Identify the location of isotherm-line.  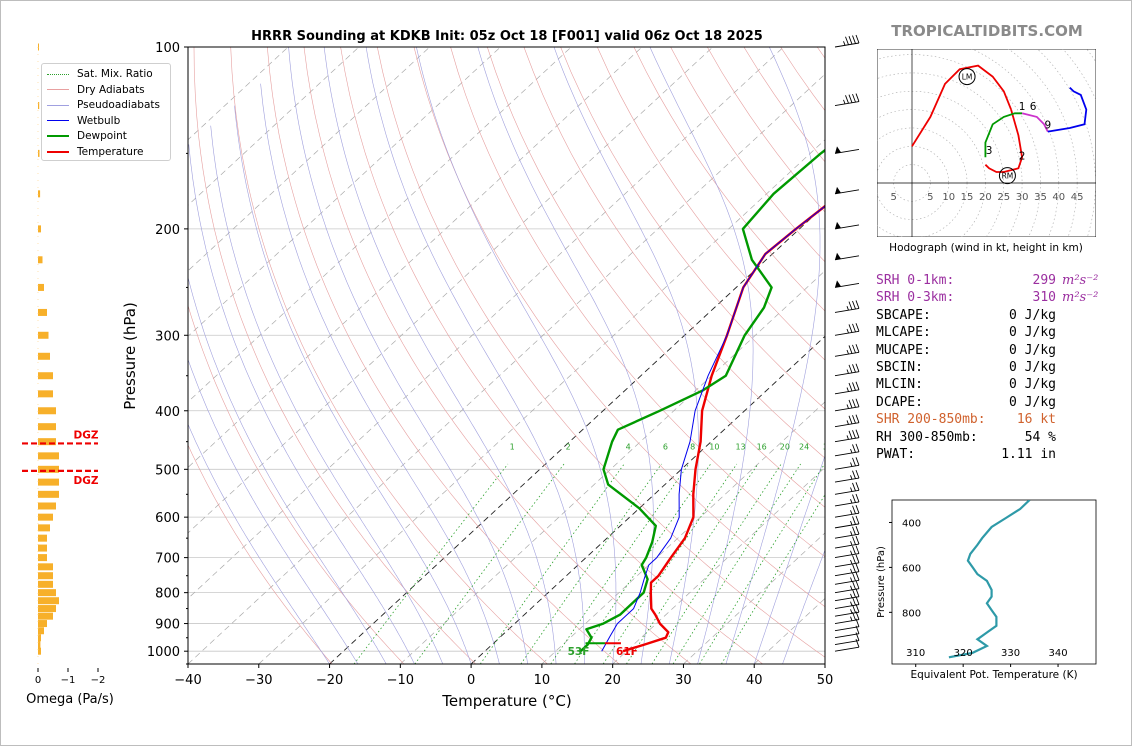
(647, 499).